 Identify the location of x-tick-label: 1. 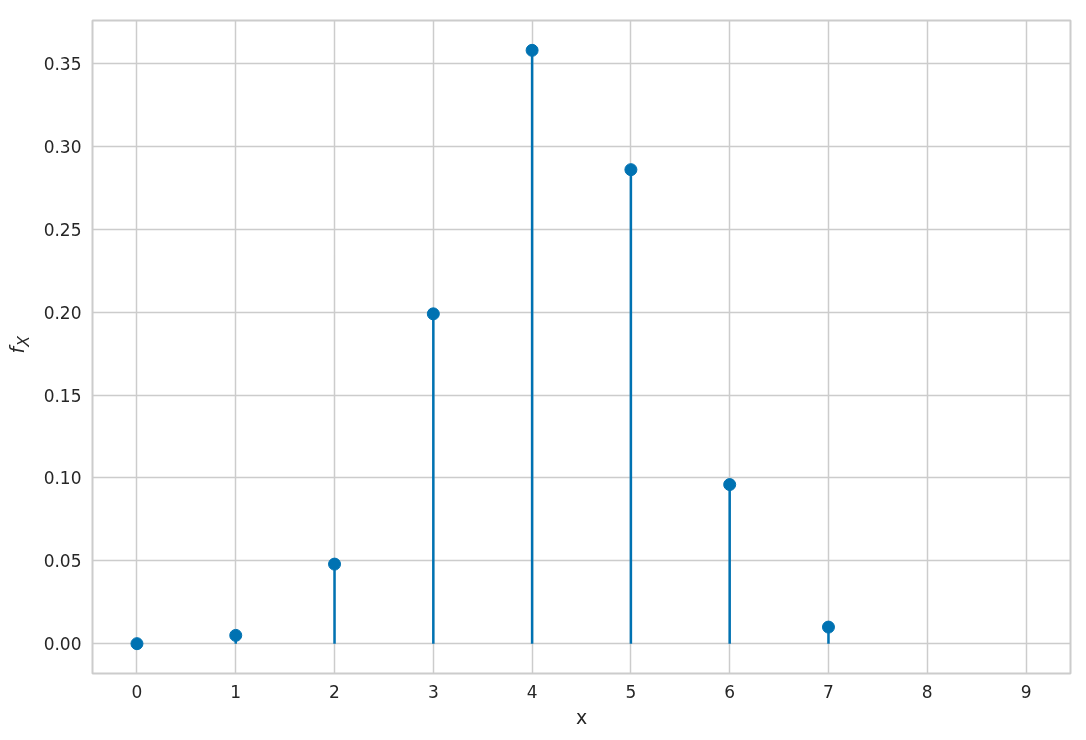
(236, 691).